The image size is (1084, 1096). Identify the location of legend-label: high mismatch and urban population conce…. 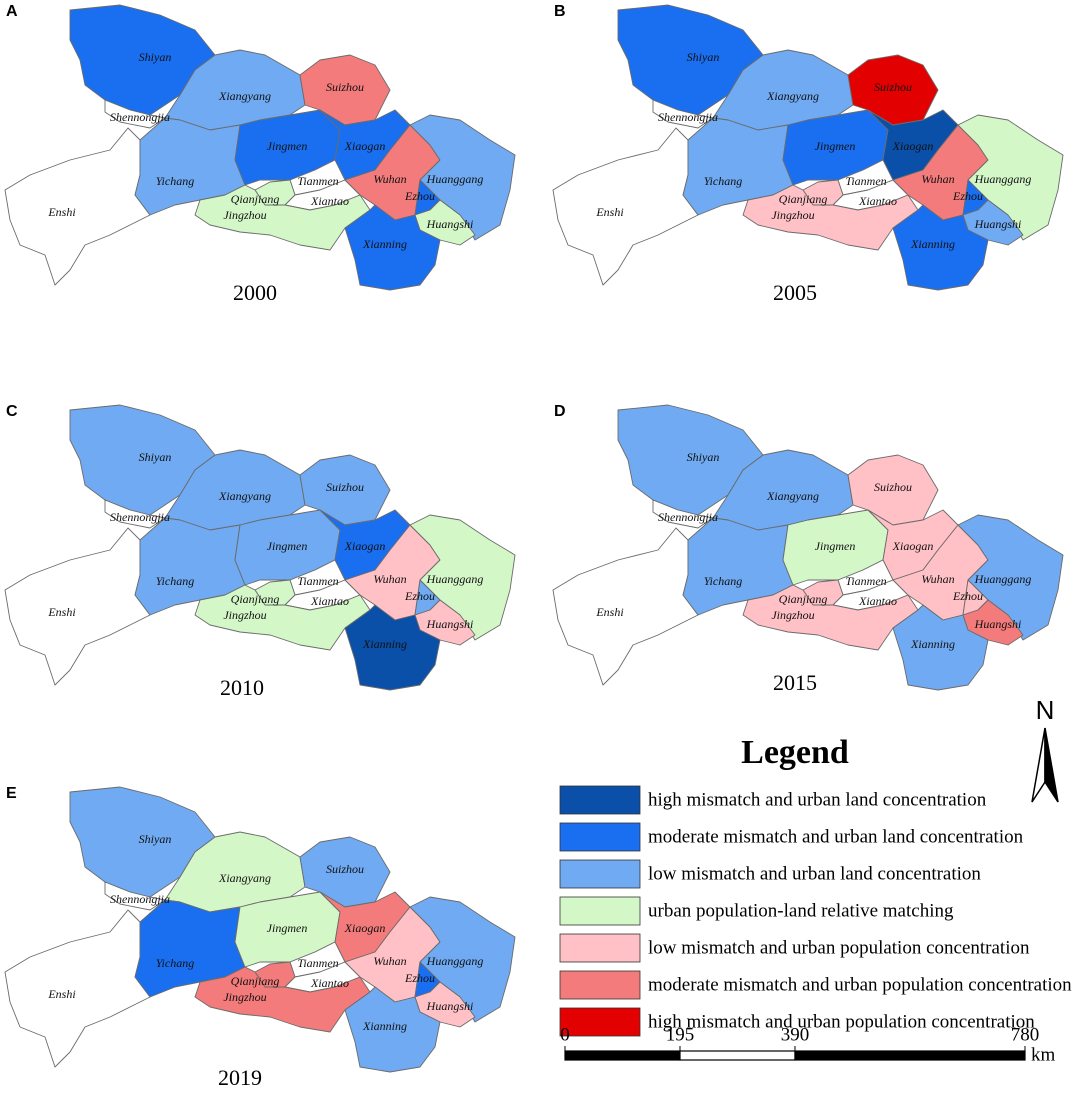
(841, 1021).